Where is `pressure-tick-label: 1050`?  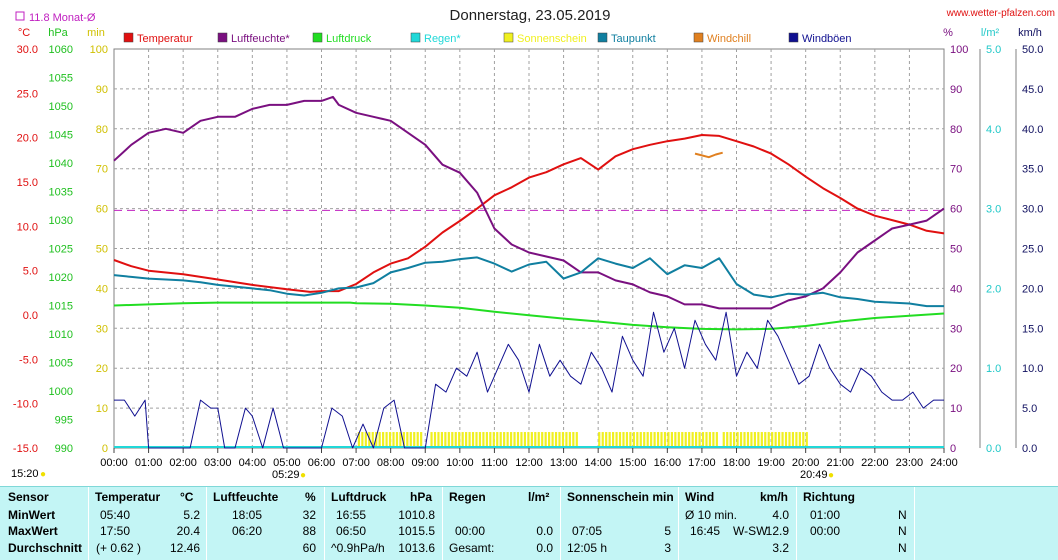
pressure-tick-label: 1050 is located at coordinates (61, 107).